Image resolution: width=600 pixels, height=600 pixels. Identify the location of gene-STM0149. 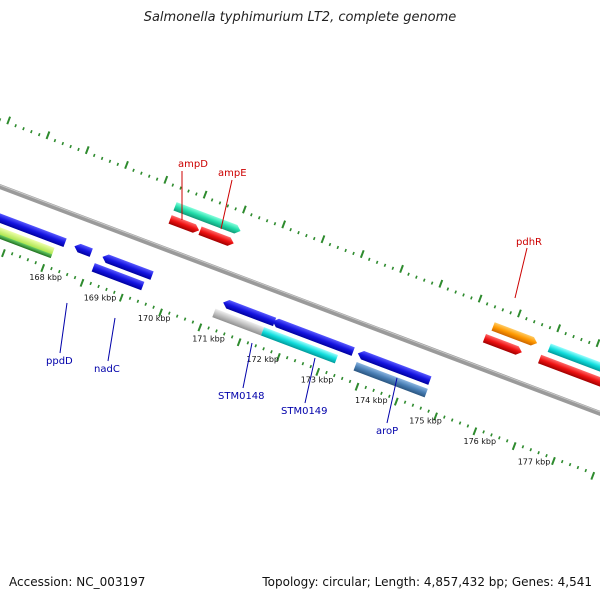
(313, 336).